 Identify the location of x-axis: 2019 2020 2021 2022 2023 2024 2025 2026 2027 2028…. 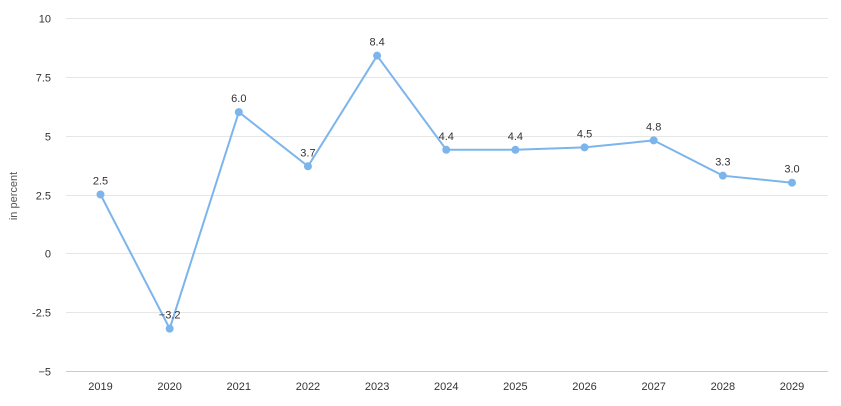
(446, 387).